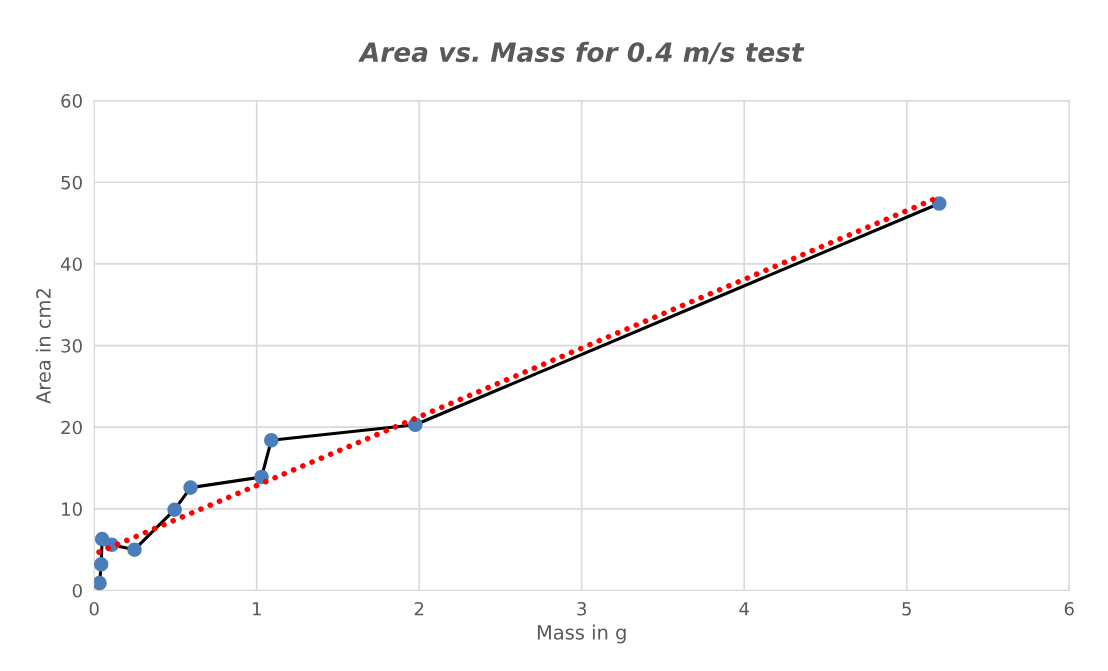  I want to click on y-tick-label: 20, so click(71, 427).